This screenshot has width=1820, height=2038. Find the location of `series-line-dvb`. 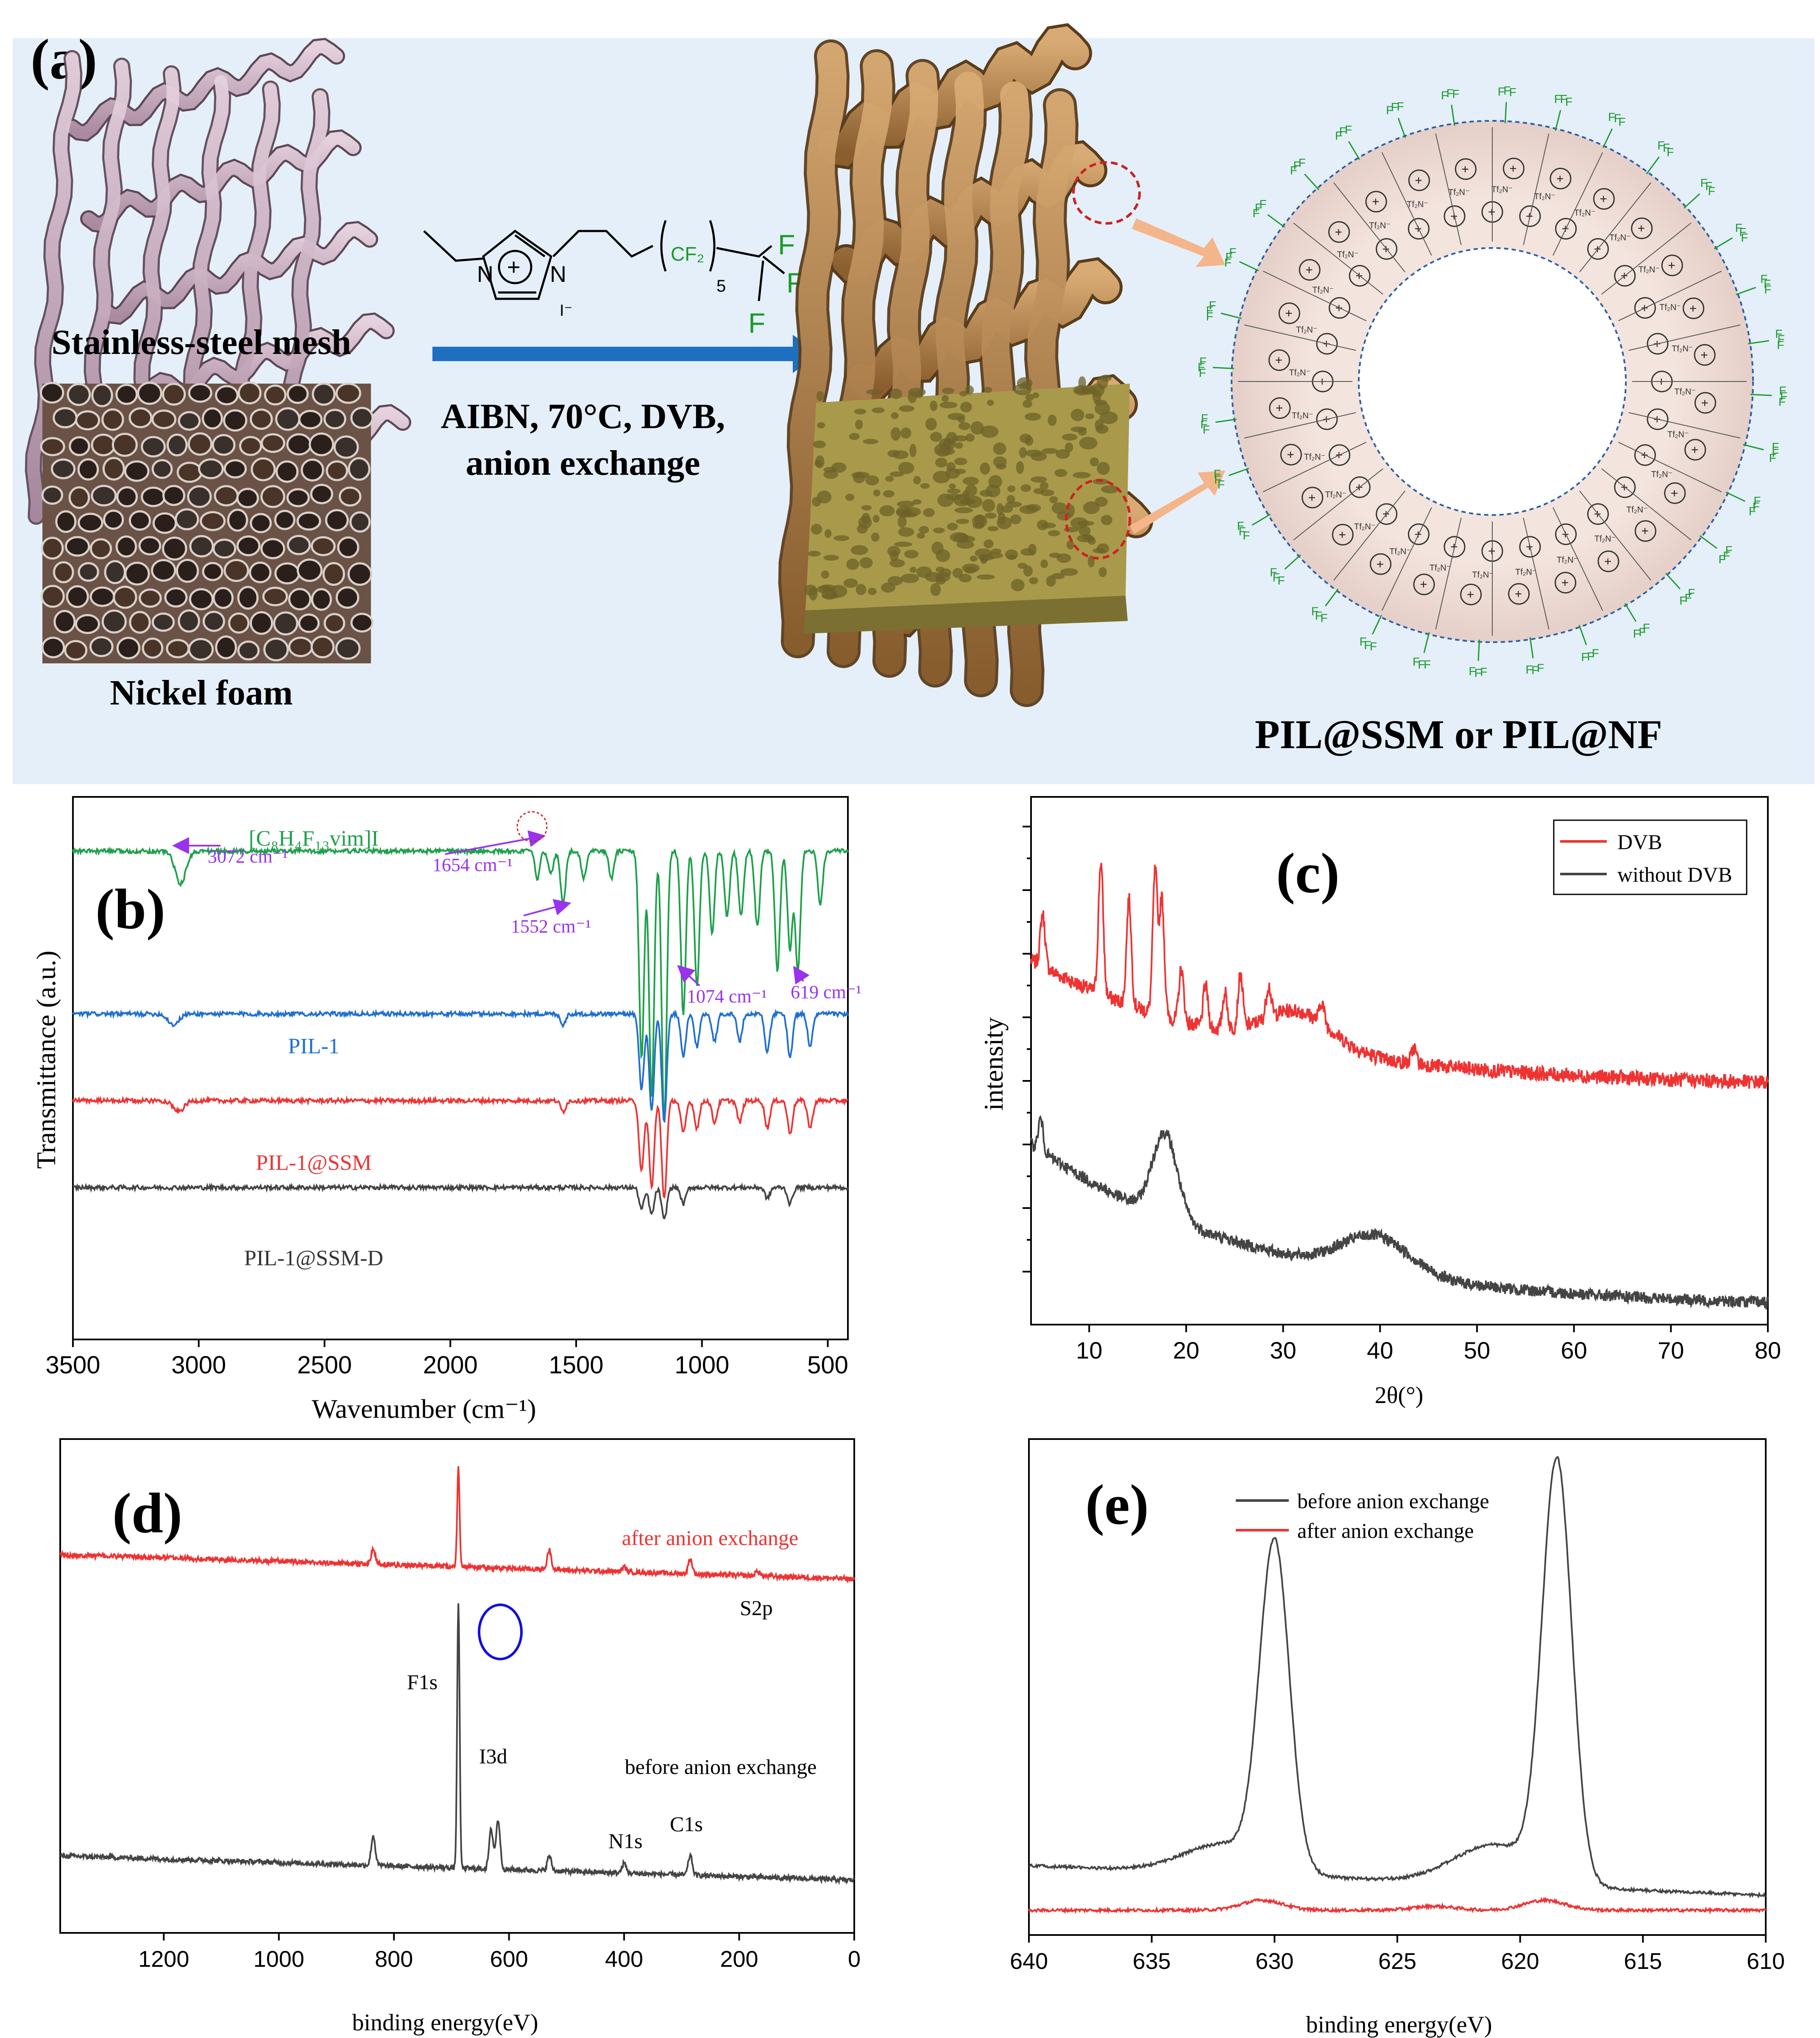

series-line-dvb is located at coordinates (1399, 977).